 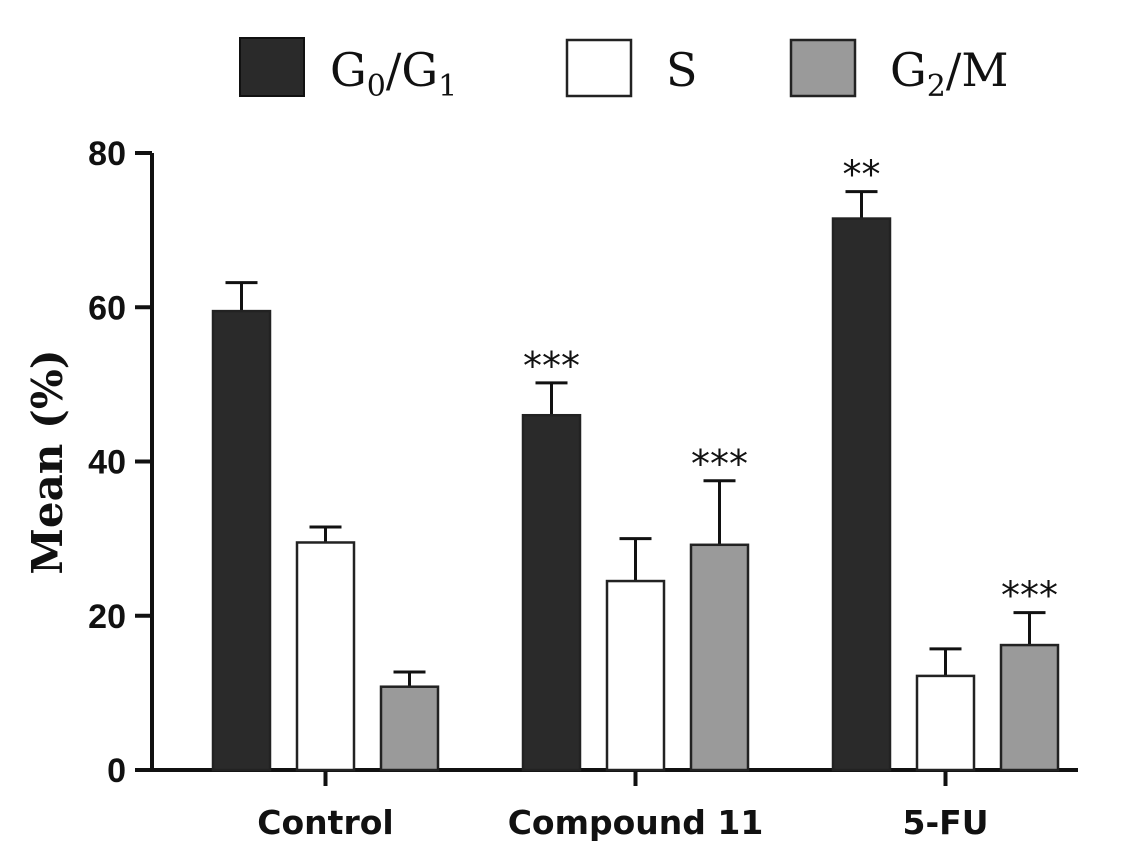 What do you see at coordinates (107, 463) in the screenshot?
I see `y-tick-label: 40` at bounding box center [107, 463].